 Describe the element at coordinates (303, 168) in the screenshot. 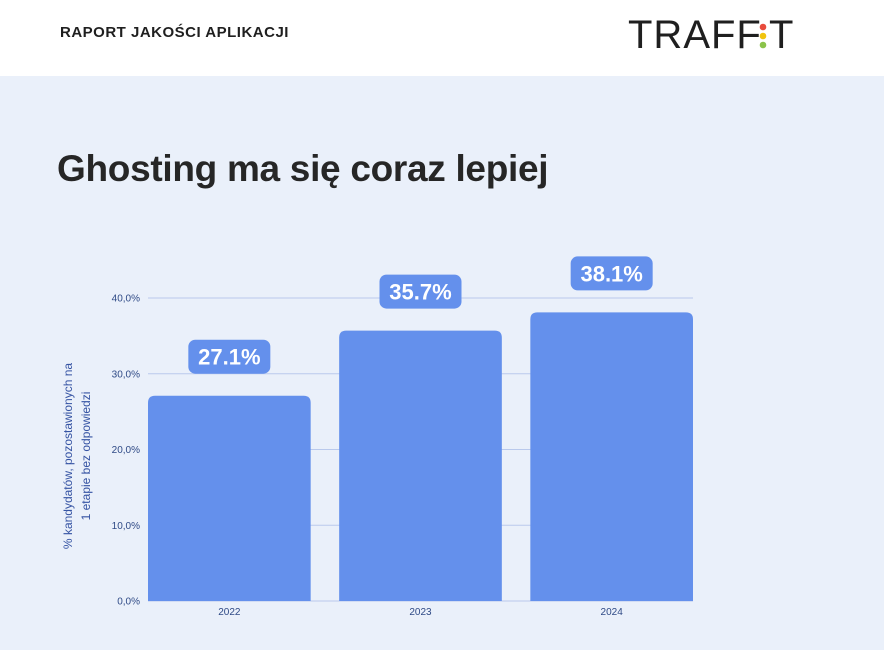

I see `page-headline: Ghosting ma się coraz lepiej` at that location.